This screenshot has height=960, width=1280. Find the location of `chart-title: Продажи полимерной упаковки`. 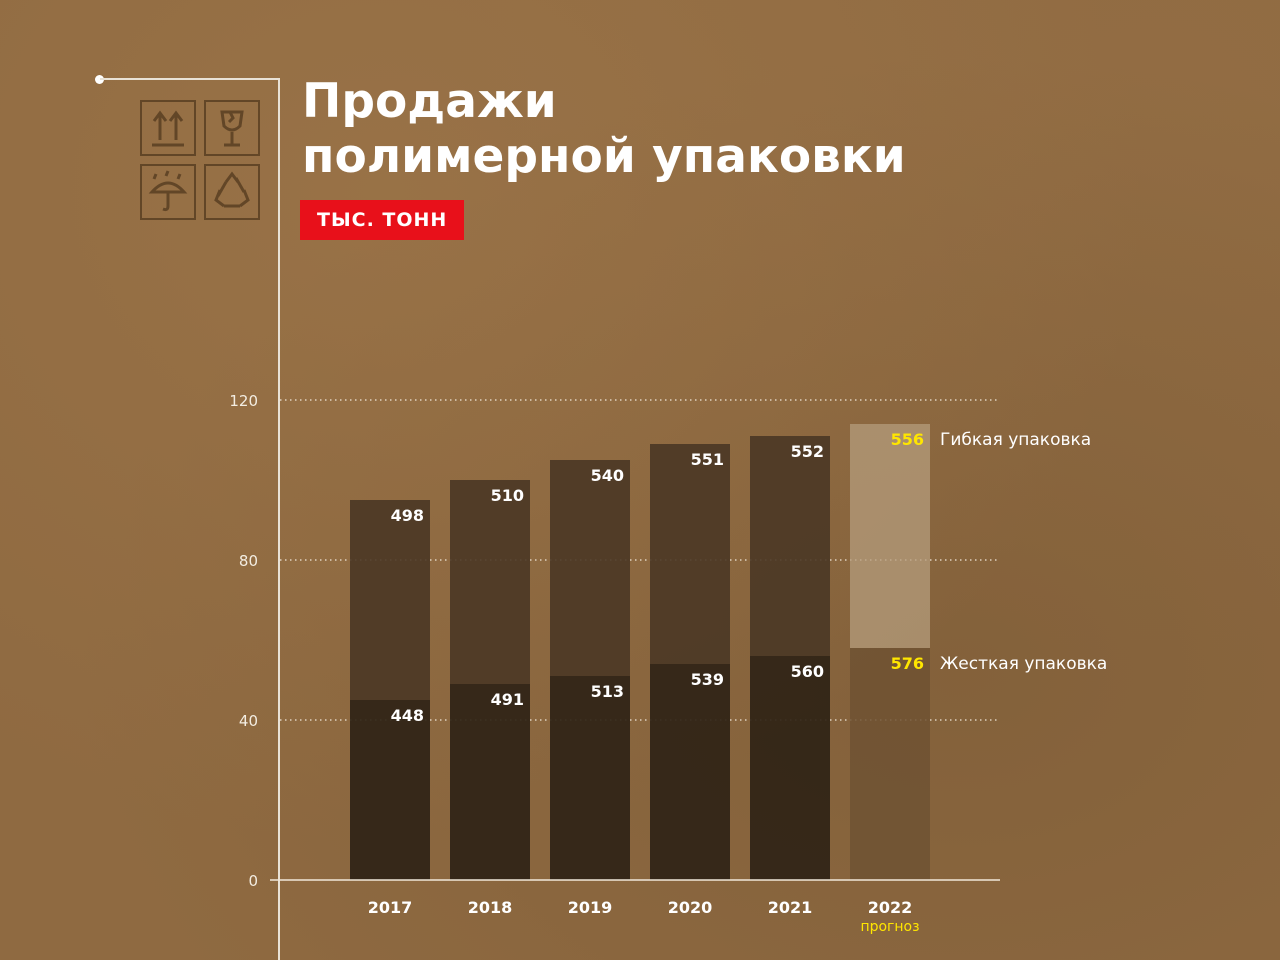

chart-title: Продажи полимерной упаковки is located at coordinates (604, 129).